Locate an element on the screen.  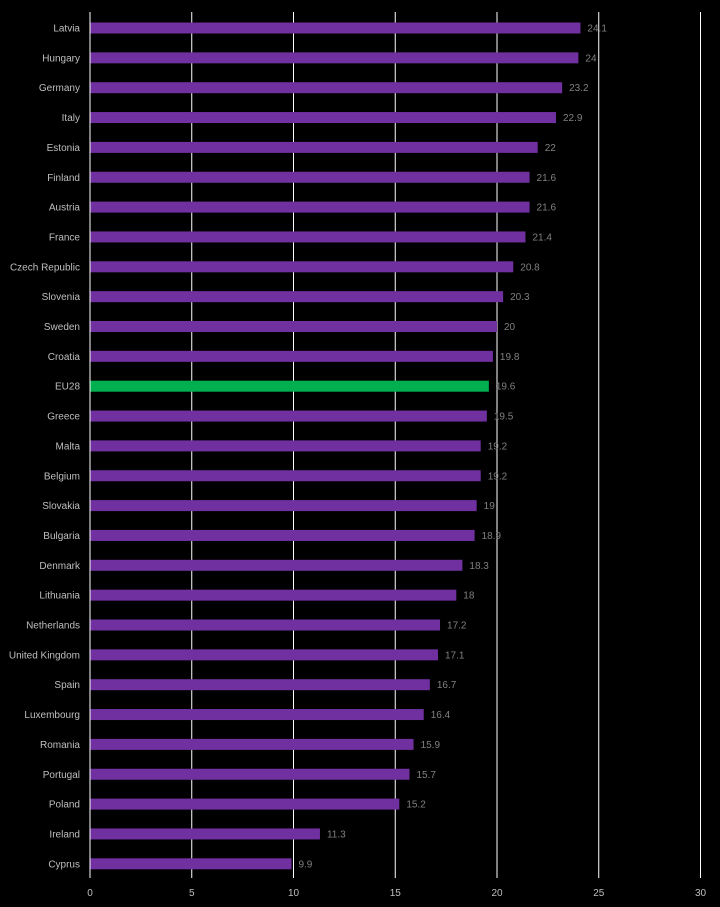
category-label: Portugal is located at coordinates (61, 775).